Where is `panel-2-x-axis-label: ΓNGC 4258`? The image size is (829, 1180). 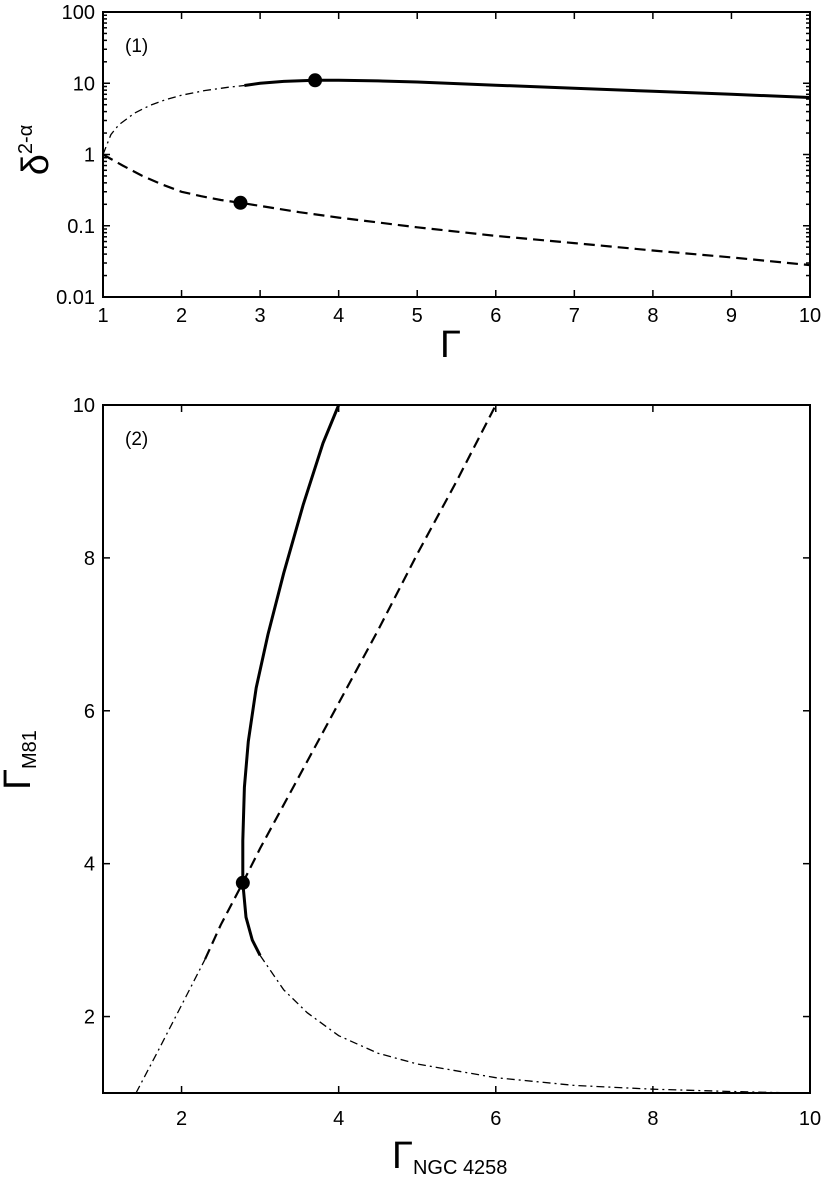
panel-2-x-axis-label: ΓNGC 4258 is located at coordinates (449, 1157).